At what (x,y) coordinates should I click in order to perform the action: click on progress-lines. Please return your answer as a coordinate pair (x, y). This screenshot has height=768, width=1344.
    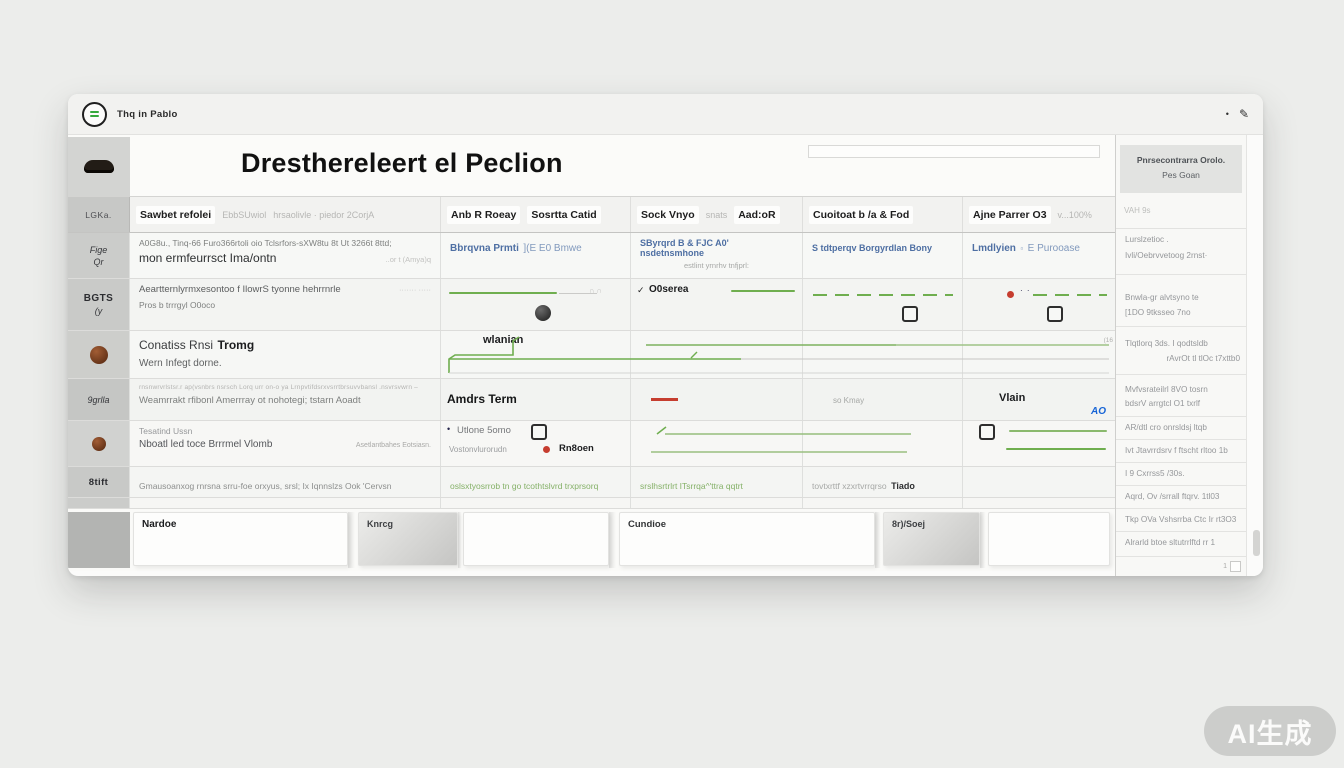
    Looking at the image, I should click on (797, 444).